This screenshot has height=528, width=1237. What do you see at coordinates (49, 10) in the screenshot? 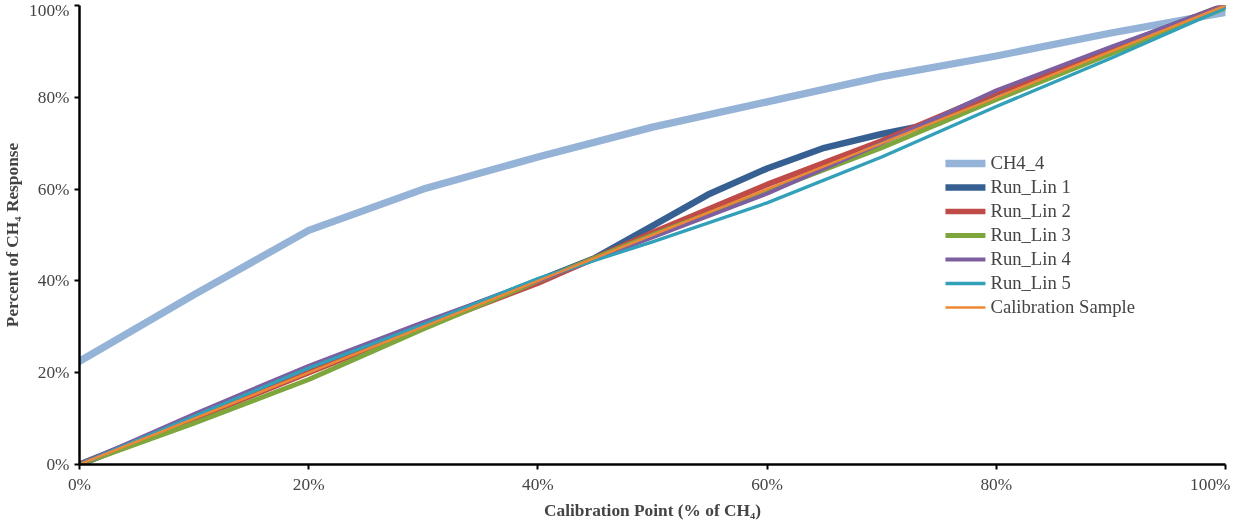
I see `y-tick-label: 100%` at bounding box center [49, 10].